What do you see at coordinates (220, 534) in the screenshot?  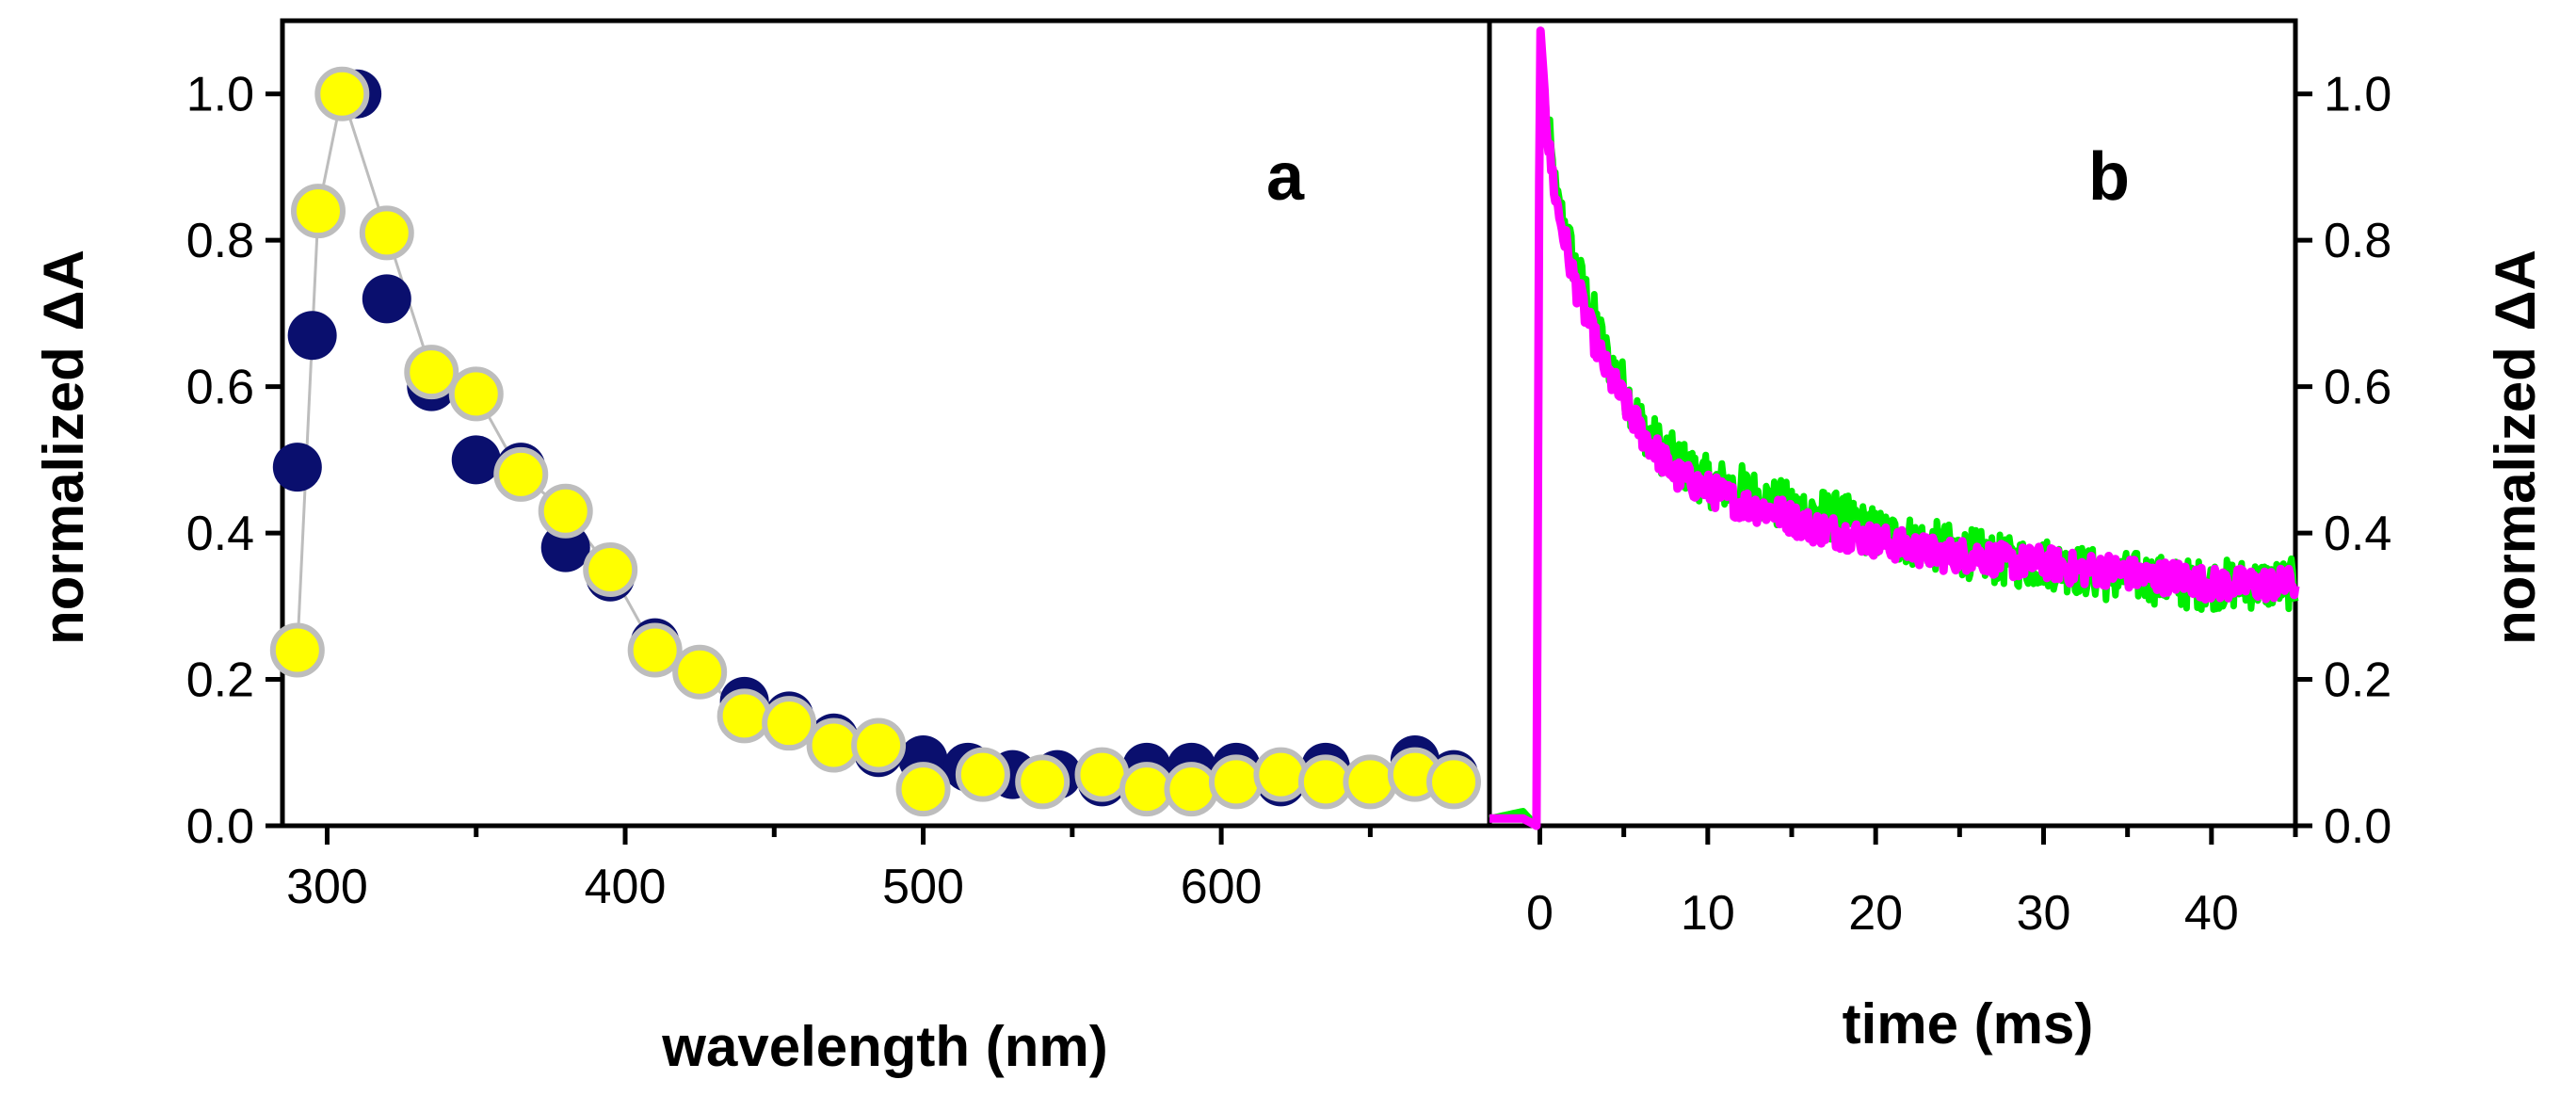 I see `a-ytick-label: 0.4` at bounding box center [220, 534].